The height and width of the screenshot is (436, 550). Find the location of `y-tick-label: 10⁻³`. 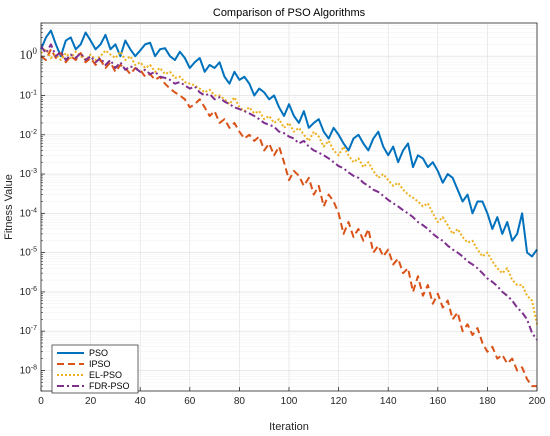

y-tick-label: 10⁻³ is located at coordinates (28, 174).